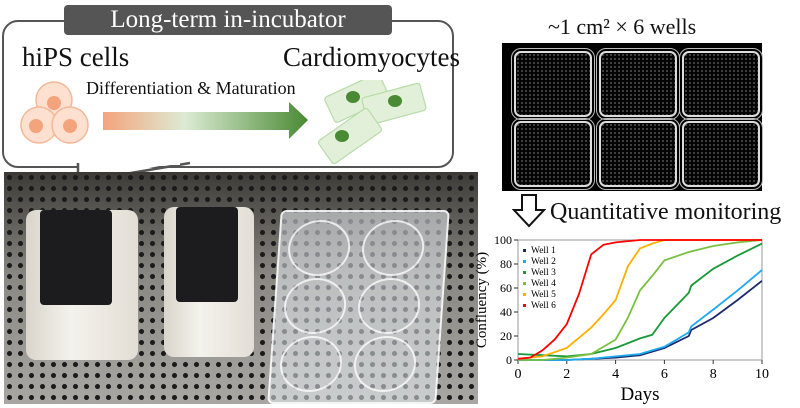  I want to click on legend-entry: Well 6, so click(543, 306).